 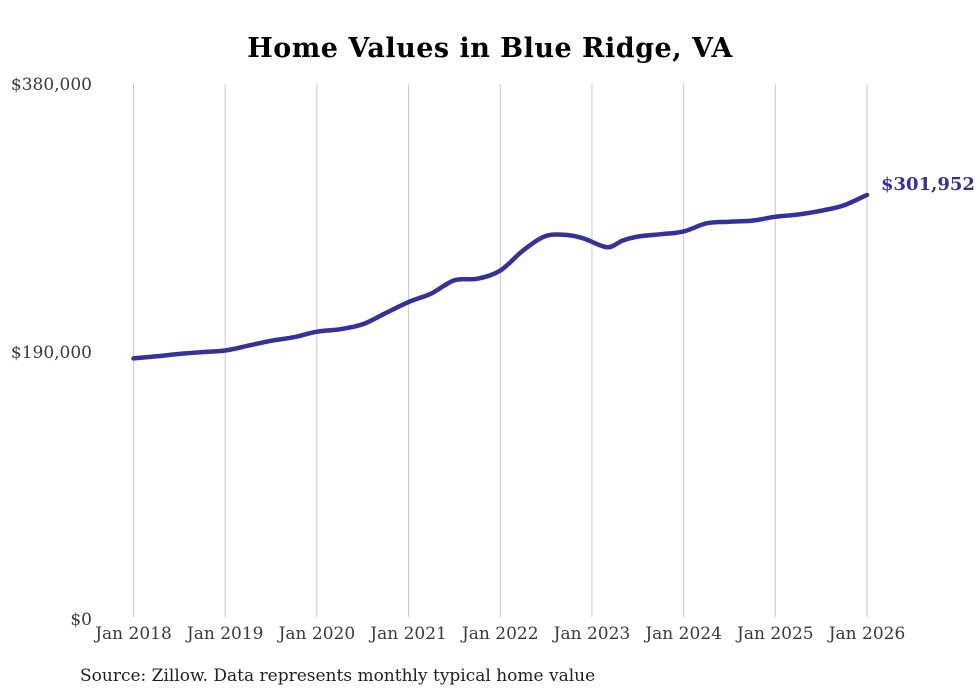 I want to click on y-tick-label: $380,000, so click(x=51, y=85).